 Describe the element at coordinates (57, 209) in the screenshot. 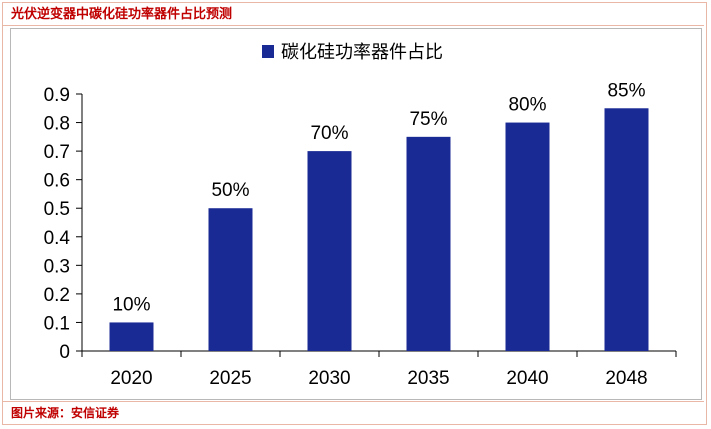

I see `y-tick-label: 0.5` at that location.